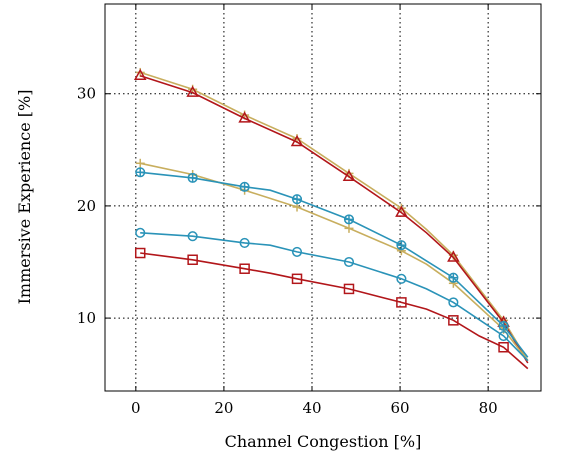 The width and height of the screenshot is (574, 459). I want to click on x-tick-label: 20, so click(223, 408).